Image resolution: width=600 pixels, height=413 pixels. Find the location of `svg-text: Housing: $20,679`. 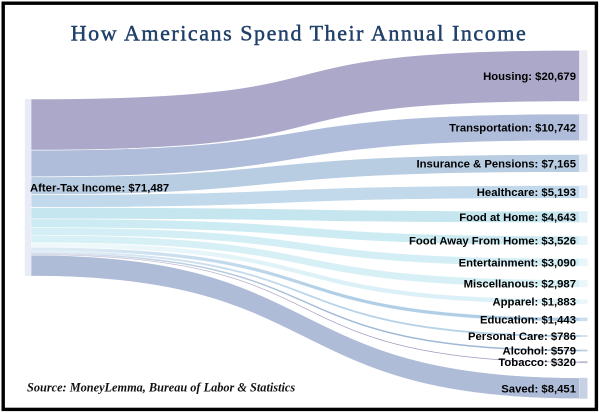

svg-text: Housing: $20,679 is located at coordinates (529, 77).